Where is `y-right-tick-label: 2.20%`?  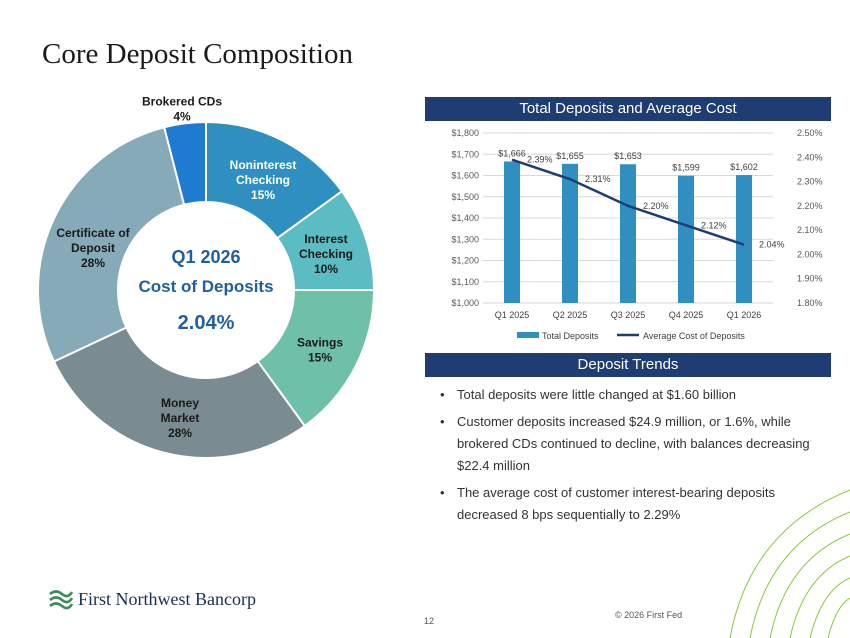
y-right-tick-label: 2.20% is located at coordinates (810, 206).